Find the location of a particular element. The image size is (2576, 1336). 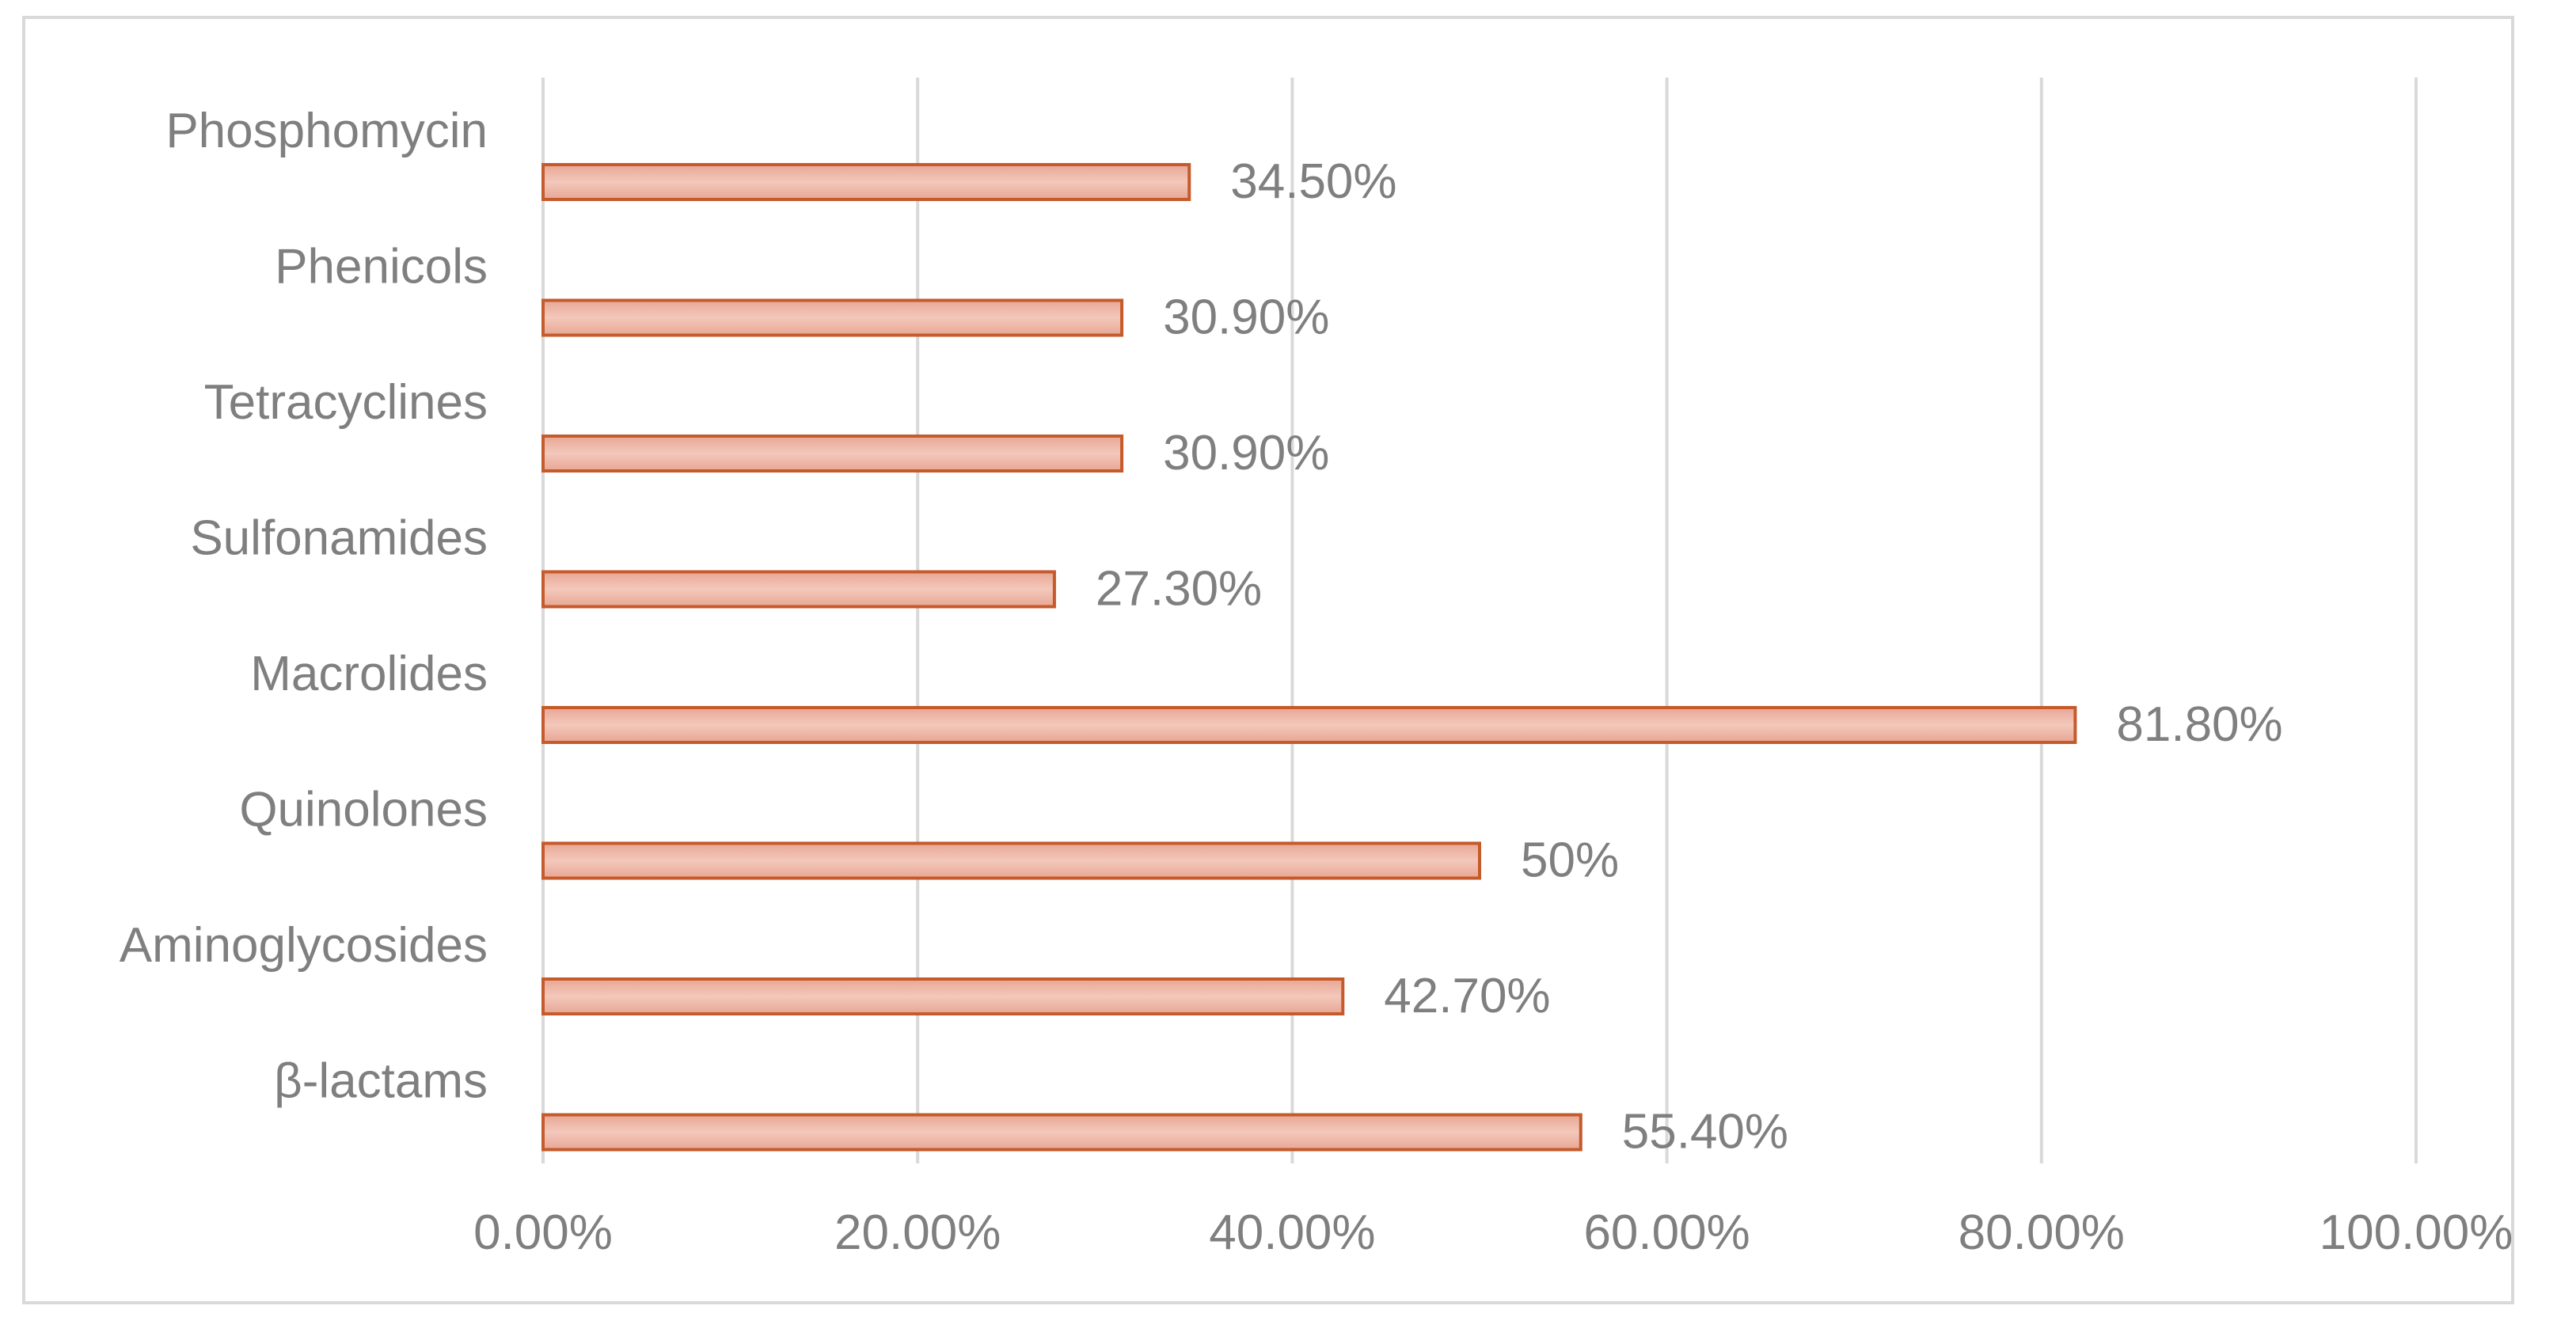

category-label-3: Sulfonamides is located at coordinates (339, 538).